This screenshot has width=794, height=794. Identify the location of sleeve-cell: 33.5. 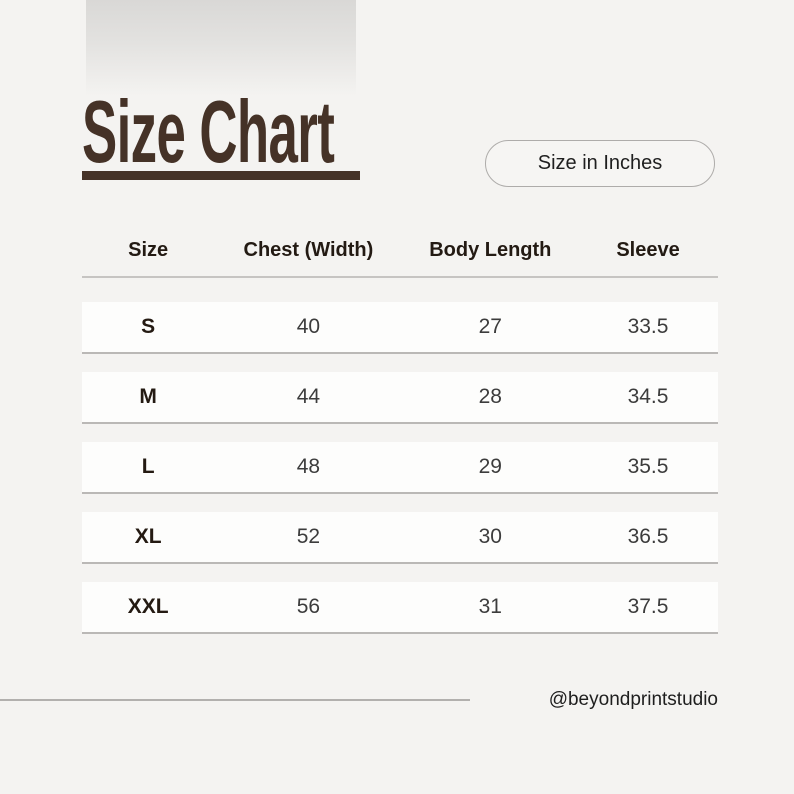
(648, 326).